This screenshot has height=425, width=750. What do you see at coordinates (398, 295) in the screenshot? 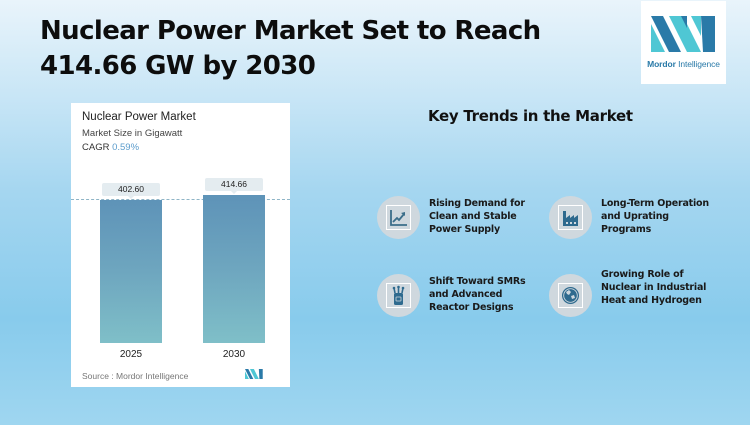
I see `reactor-module-icon` at bounding box center [398, 295].